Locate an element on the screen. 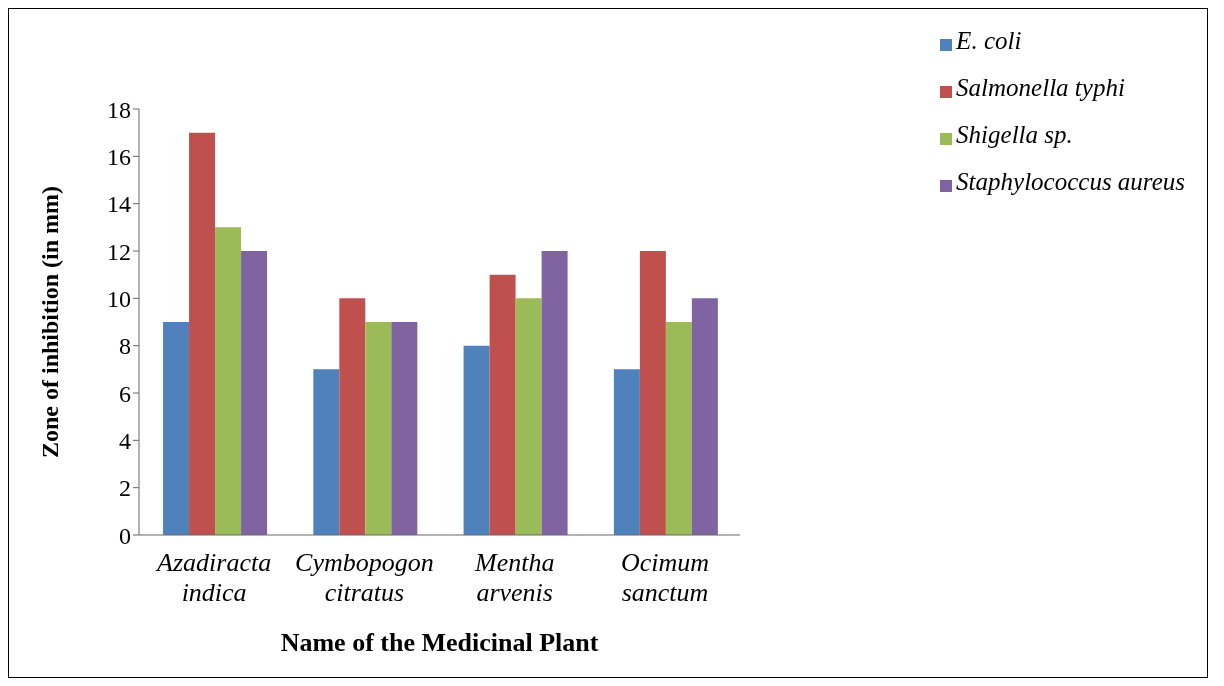  x-tick-label: Mentha arvenis is located at coordinates (514, 577).